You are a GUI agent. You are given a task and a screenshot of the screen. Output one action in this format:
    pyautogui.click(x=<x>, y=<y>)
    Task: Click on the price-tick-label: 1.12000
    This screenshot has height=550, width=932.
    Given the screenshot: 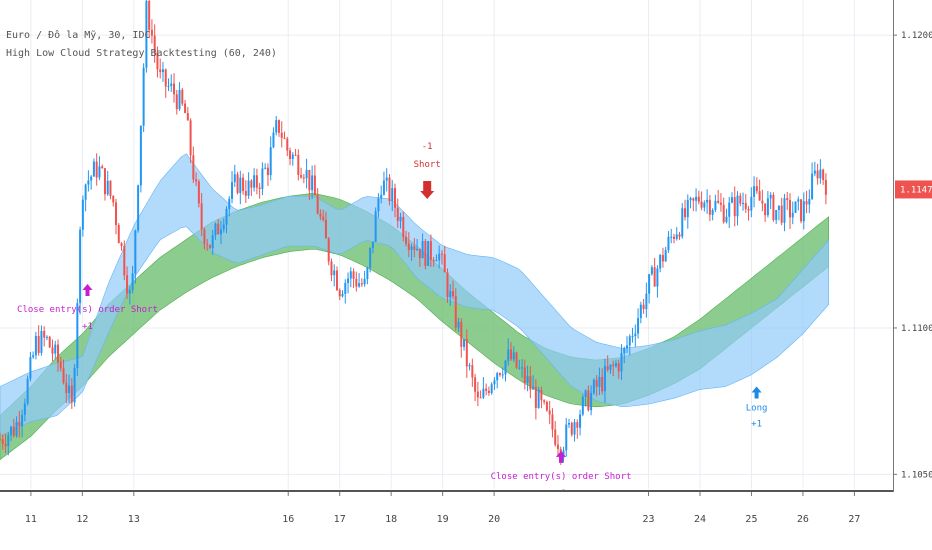 What is the action you would take?
    pyautogui.click(x=916, y=36)
    